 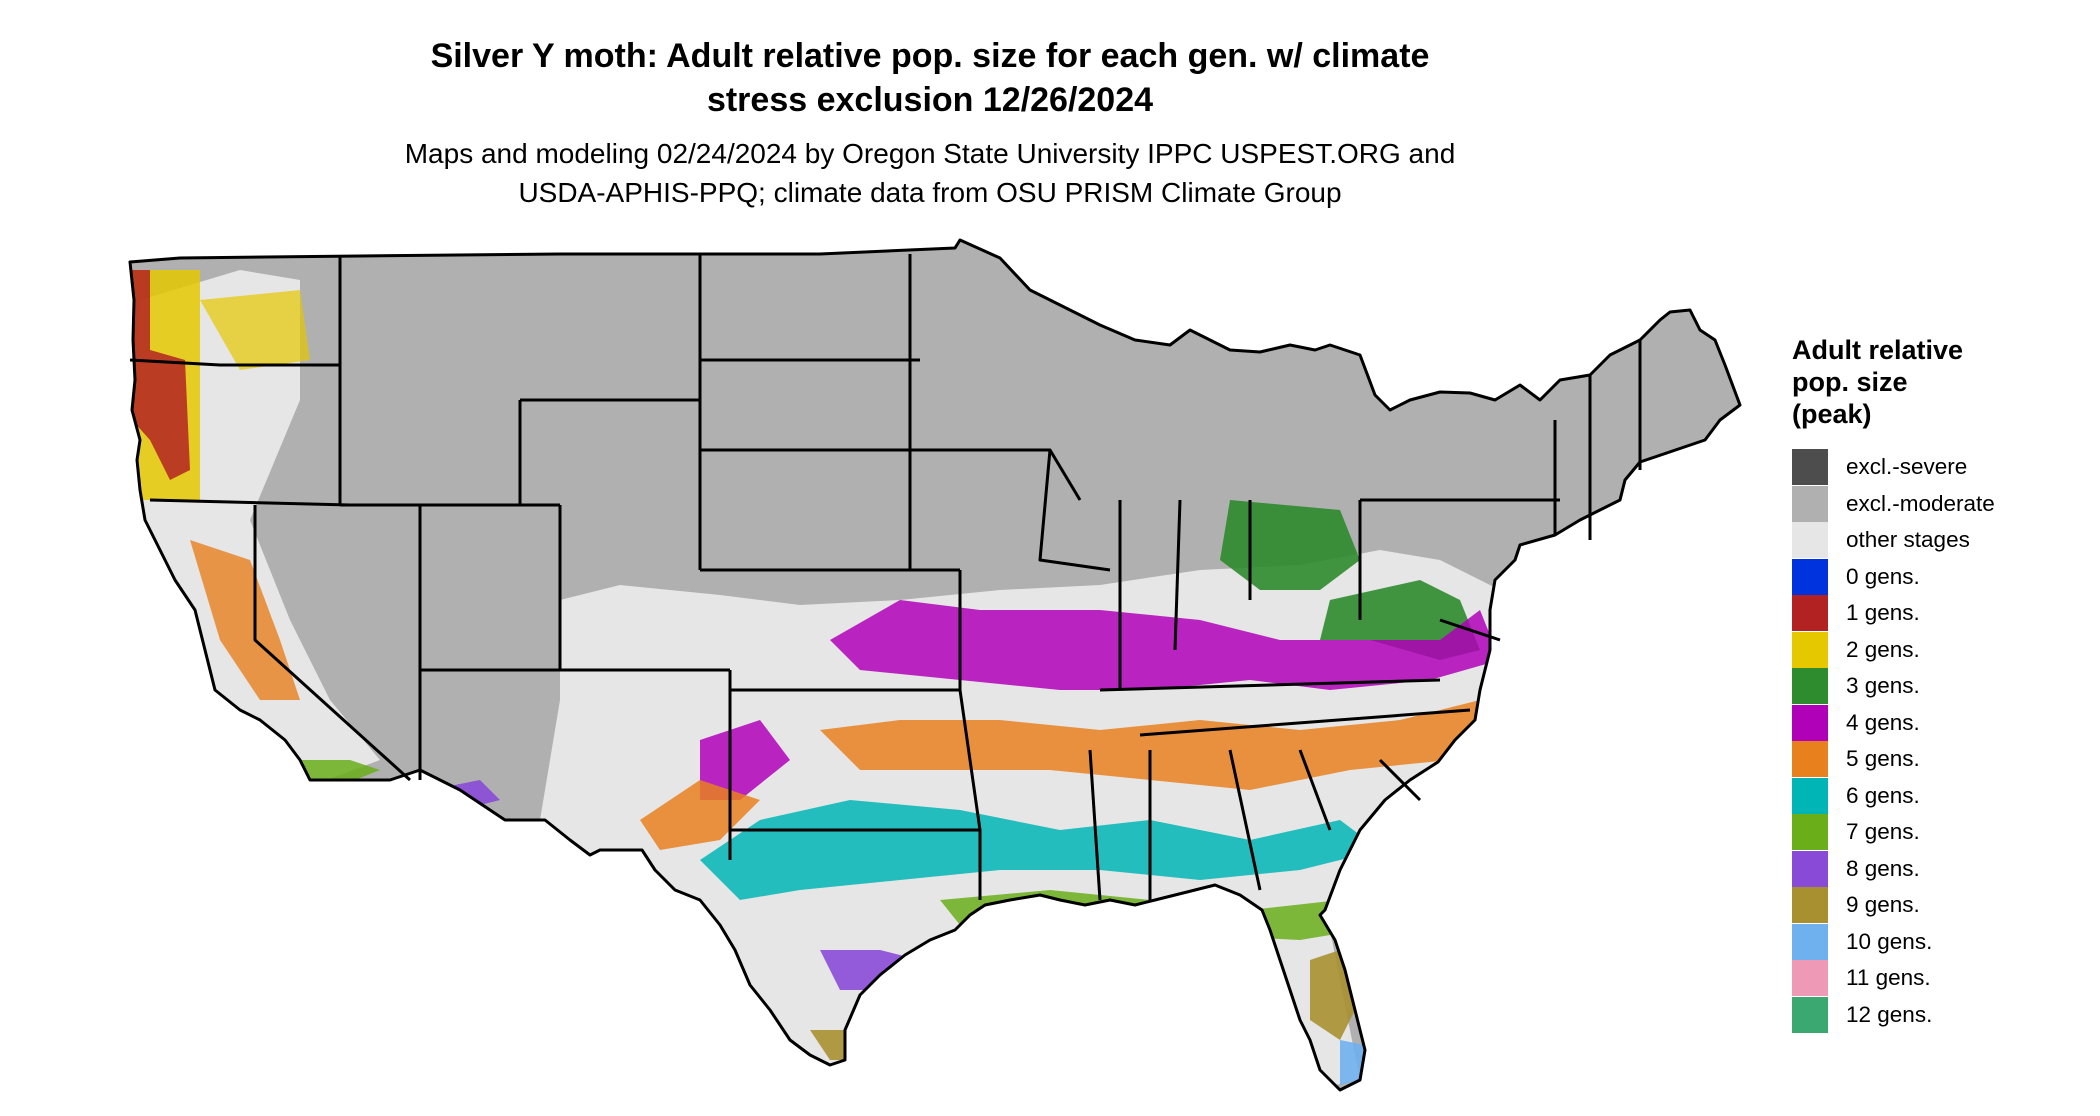 I want to click on legend-item: 0 gens., so click(x=1942, y=577).